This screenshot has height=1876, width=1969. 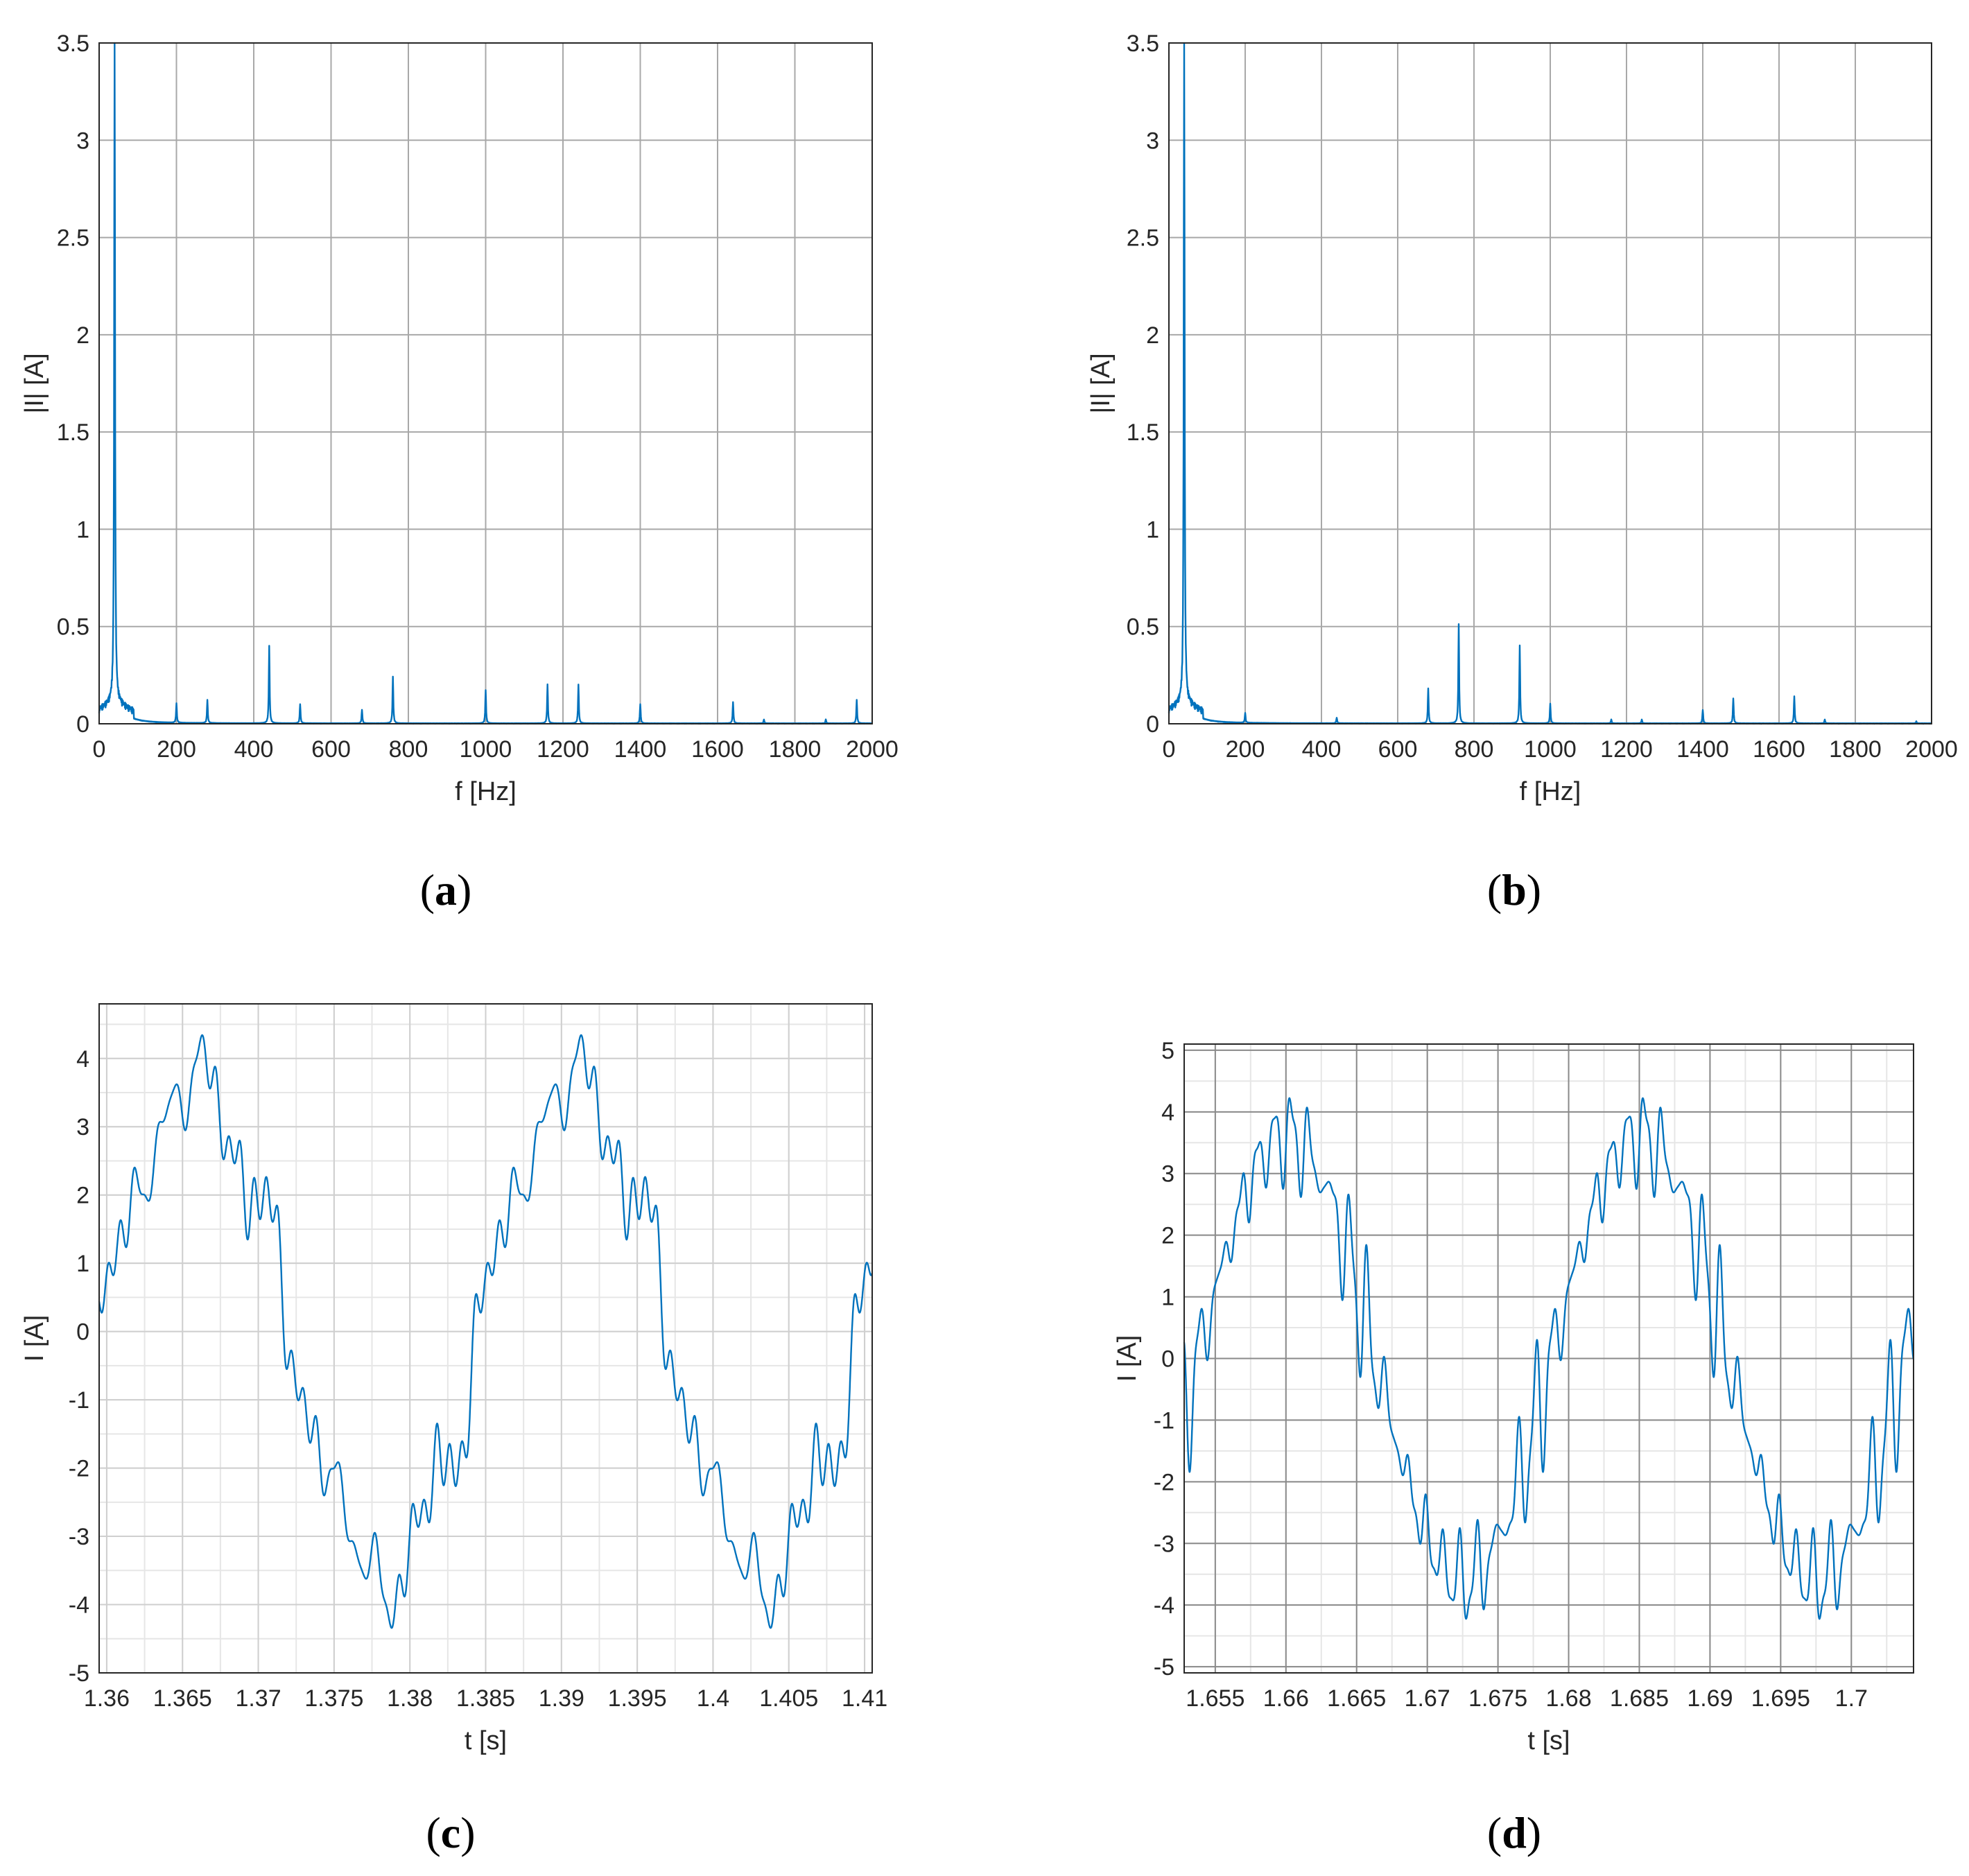 I want to click on x-tick-label: 1.655, so click(x=1215, y=1698).